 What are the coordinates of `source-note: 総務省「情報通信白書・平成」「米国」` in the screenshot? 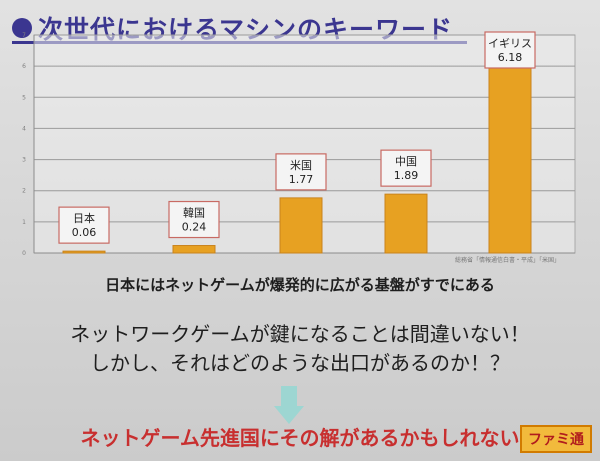 It's located at (507, 260).